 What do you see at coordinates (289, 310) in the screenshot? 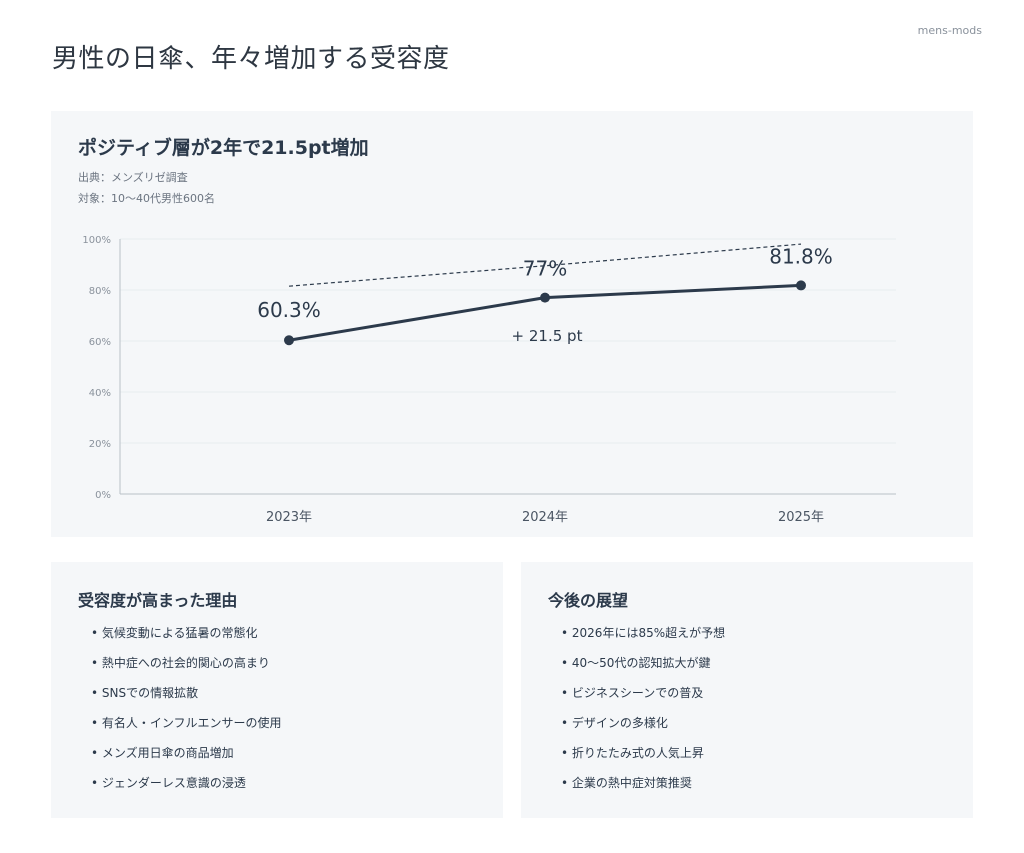
I see `data-label: 60.3%` at bounding box center [289, 310].